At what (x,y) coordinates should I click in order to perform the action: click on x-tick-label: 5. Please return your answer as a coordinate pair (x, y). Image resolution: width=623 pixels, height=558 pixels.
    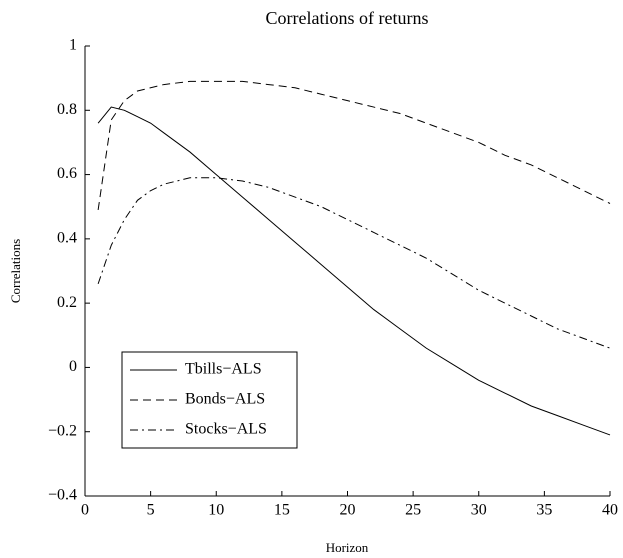
    Looking at the image, I should click on (151, 510).